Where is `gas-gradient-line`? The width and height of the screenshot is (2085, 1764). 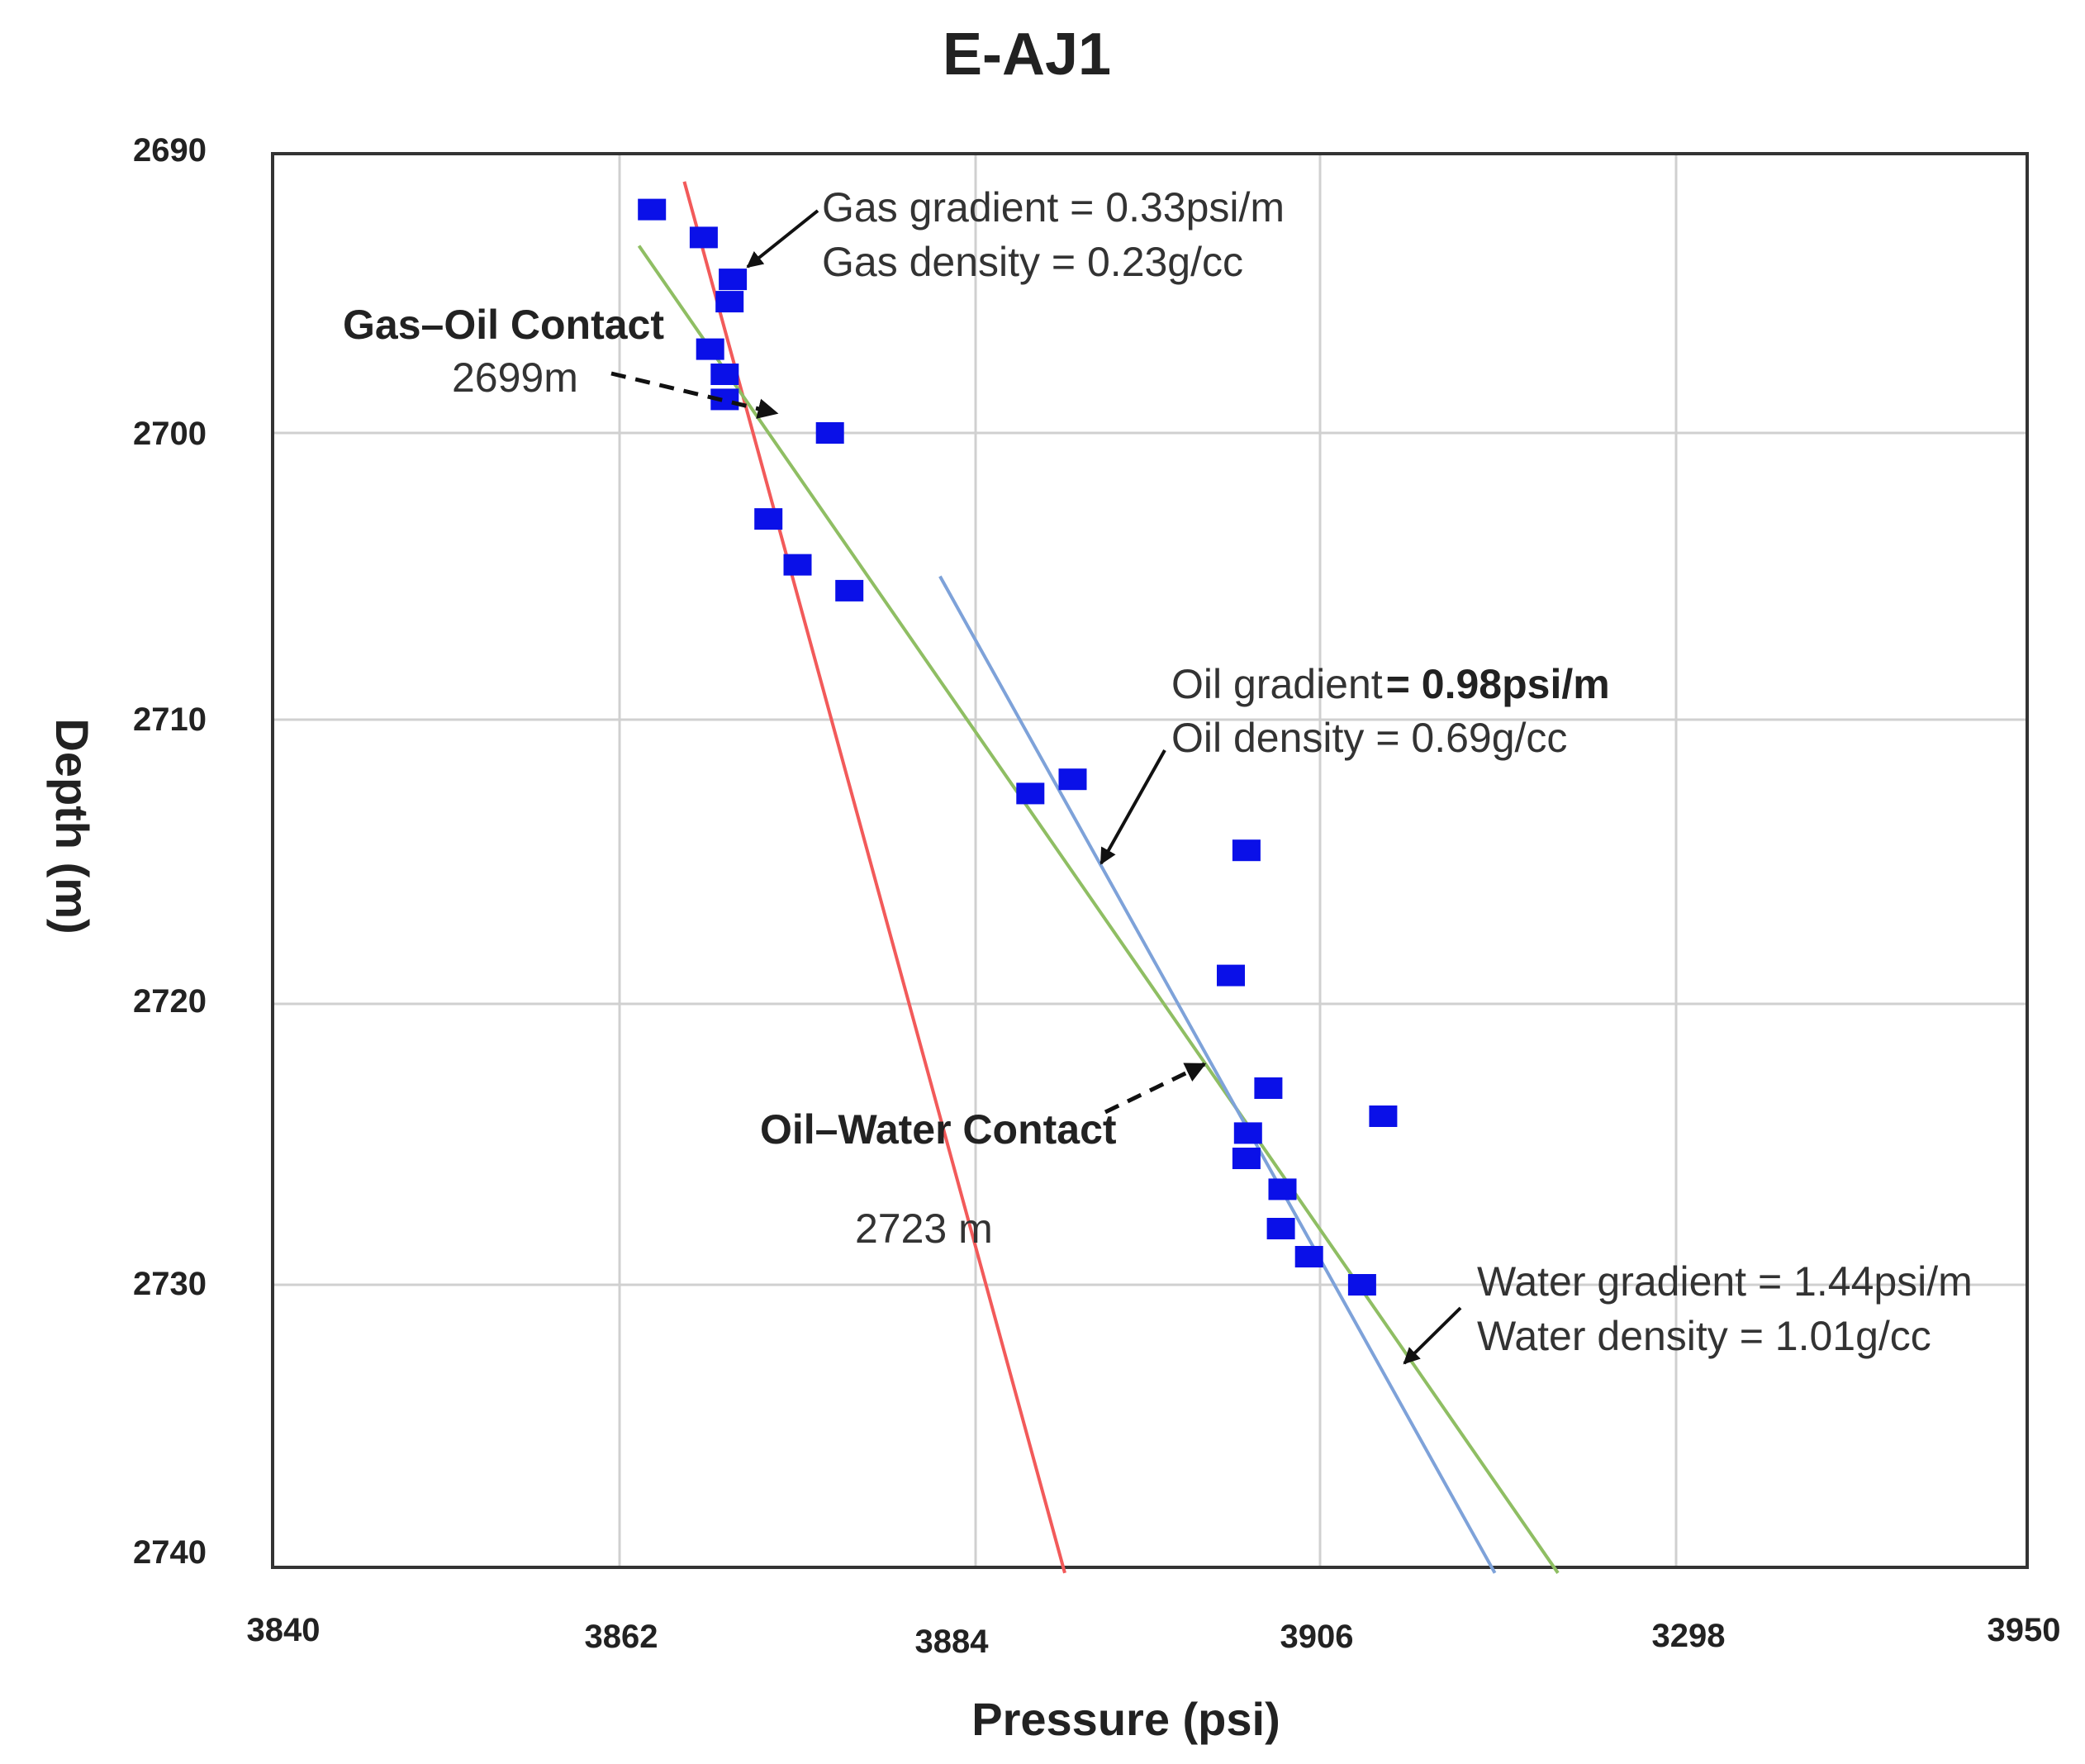
gas-gradient-line is located at coordinates (874, 877).